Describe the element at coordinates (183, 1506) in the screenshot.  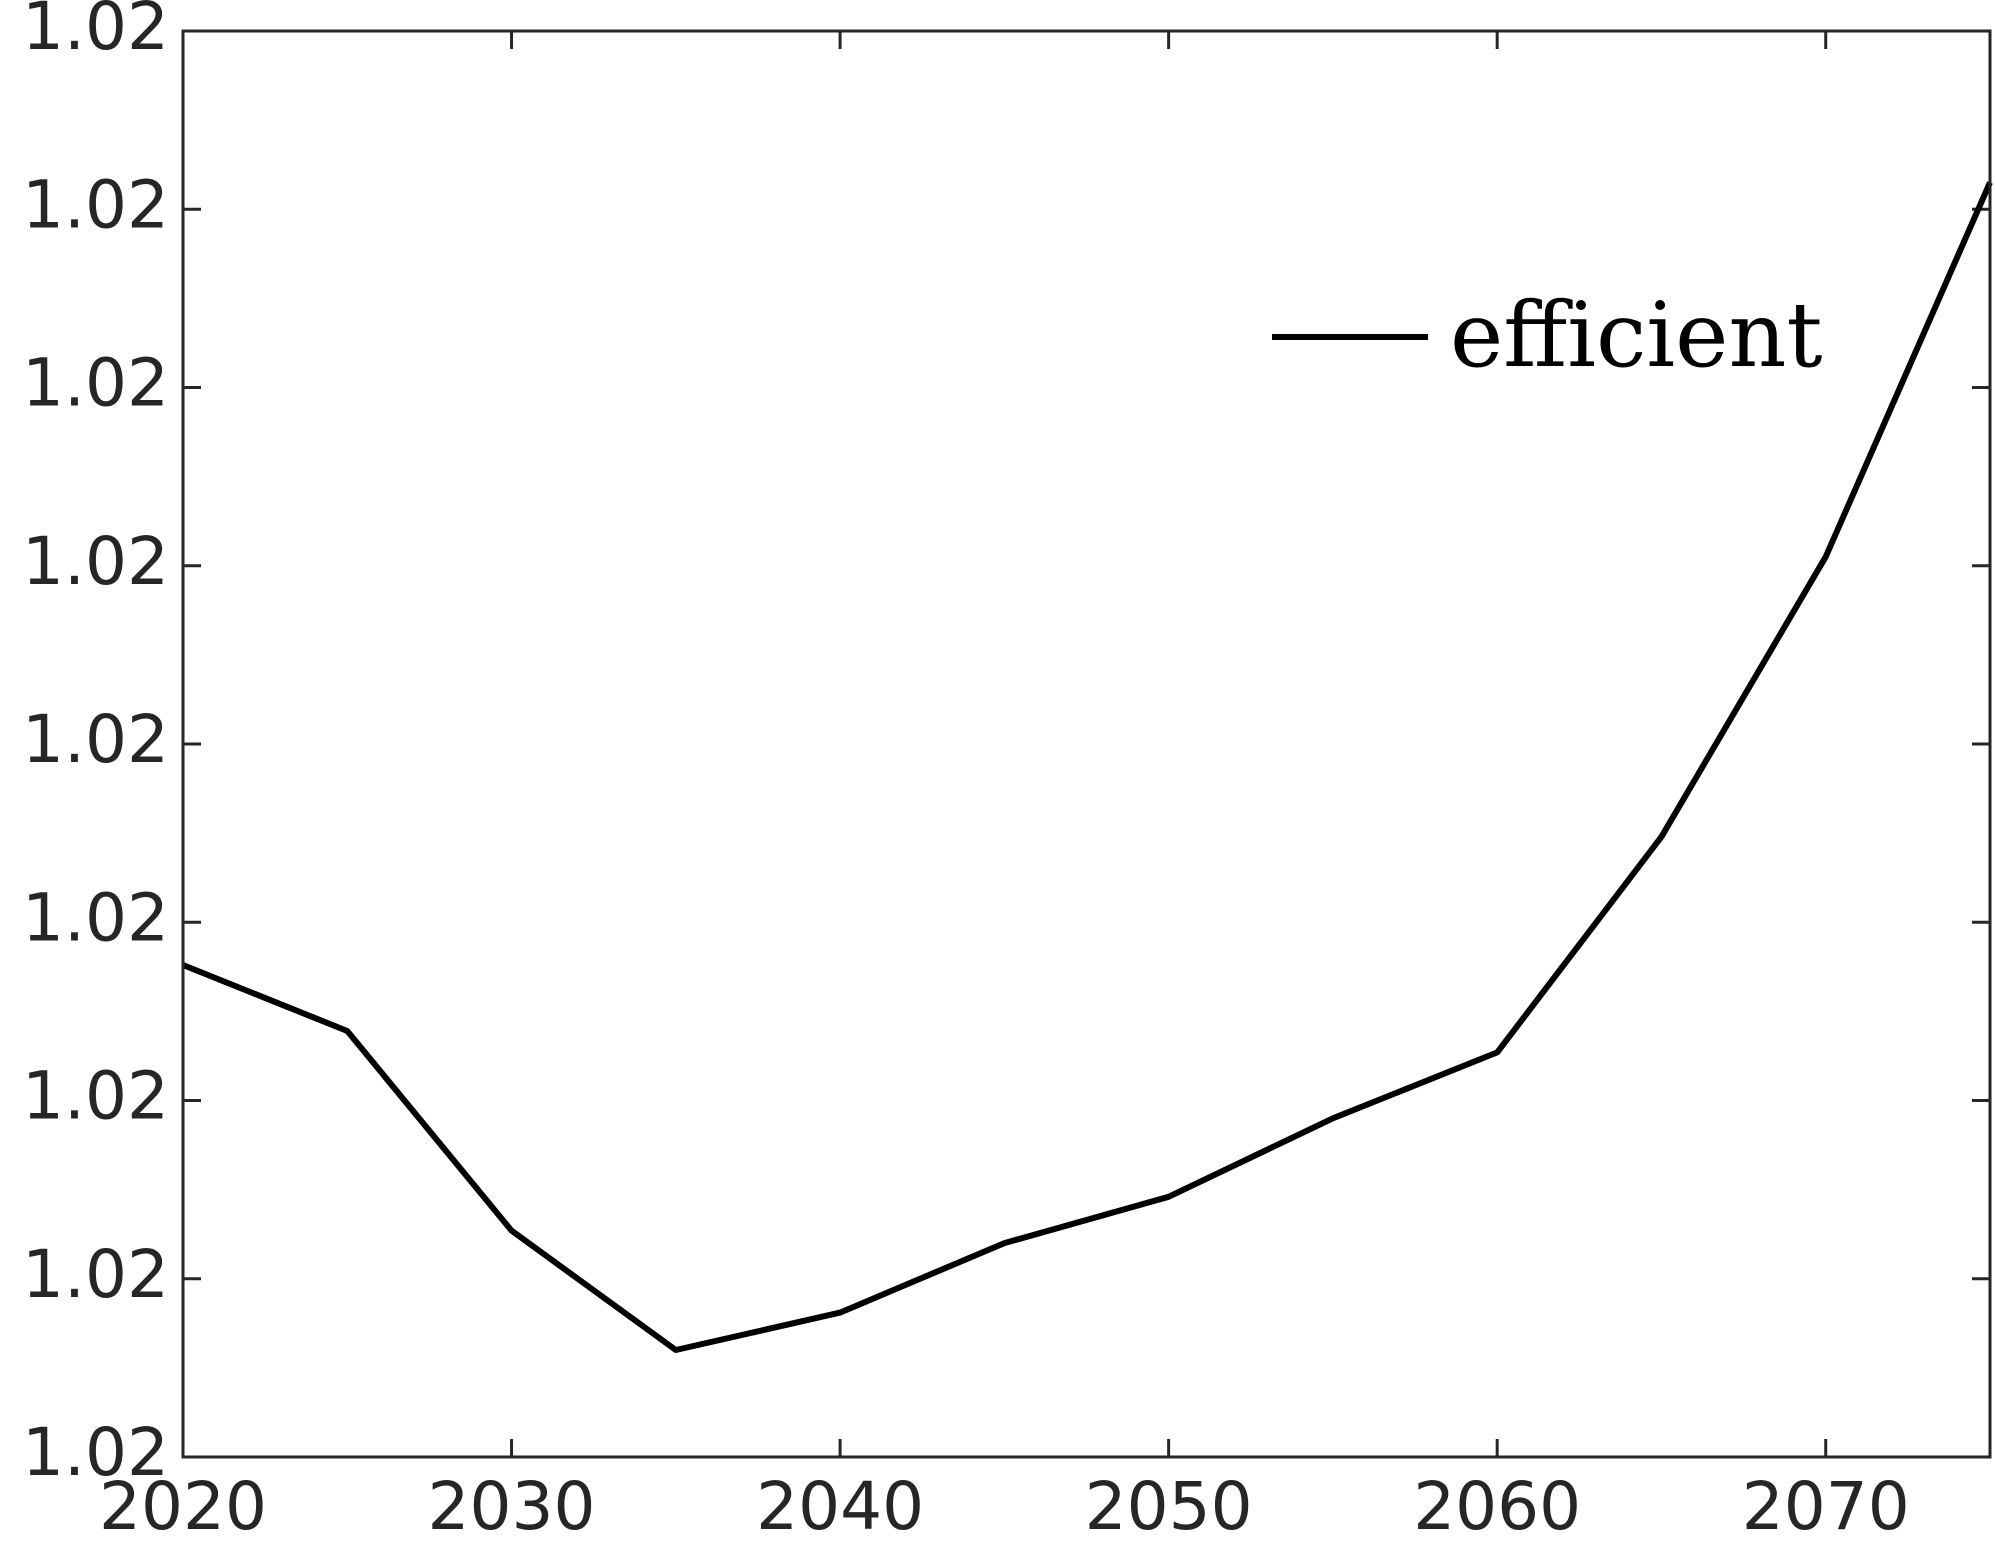
I see `x-tick-label: 2020` at that location.